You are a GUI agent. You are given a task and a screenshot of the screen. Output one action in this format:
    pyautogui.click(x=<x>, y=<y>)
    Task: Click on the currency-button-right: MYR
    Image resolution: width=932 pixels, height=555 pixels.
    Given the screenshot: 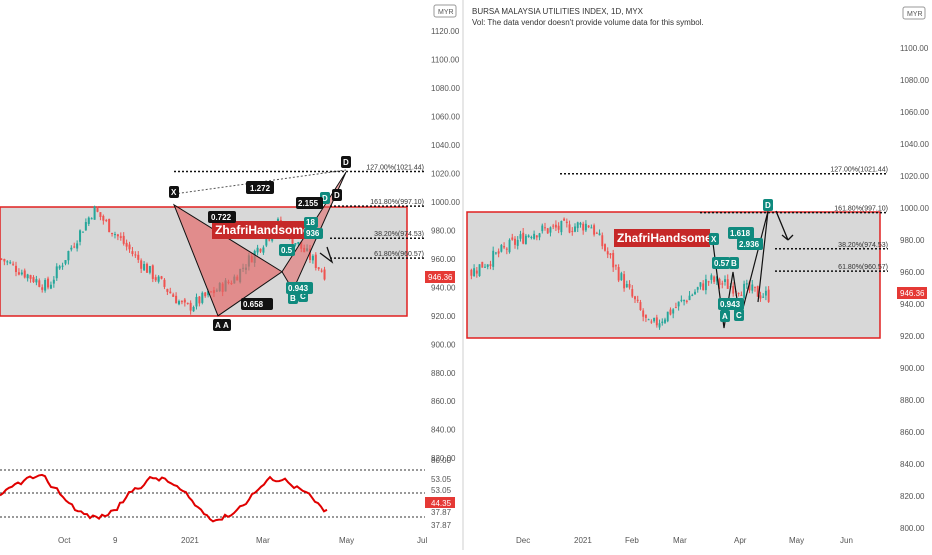 What is the action you would take?
    pyautogui.click(x=914, y=13)
    